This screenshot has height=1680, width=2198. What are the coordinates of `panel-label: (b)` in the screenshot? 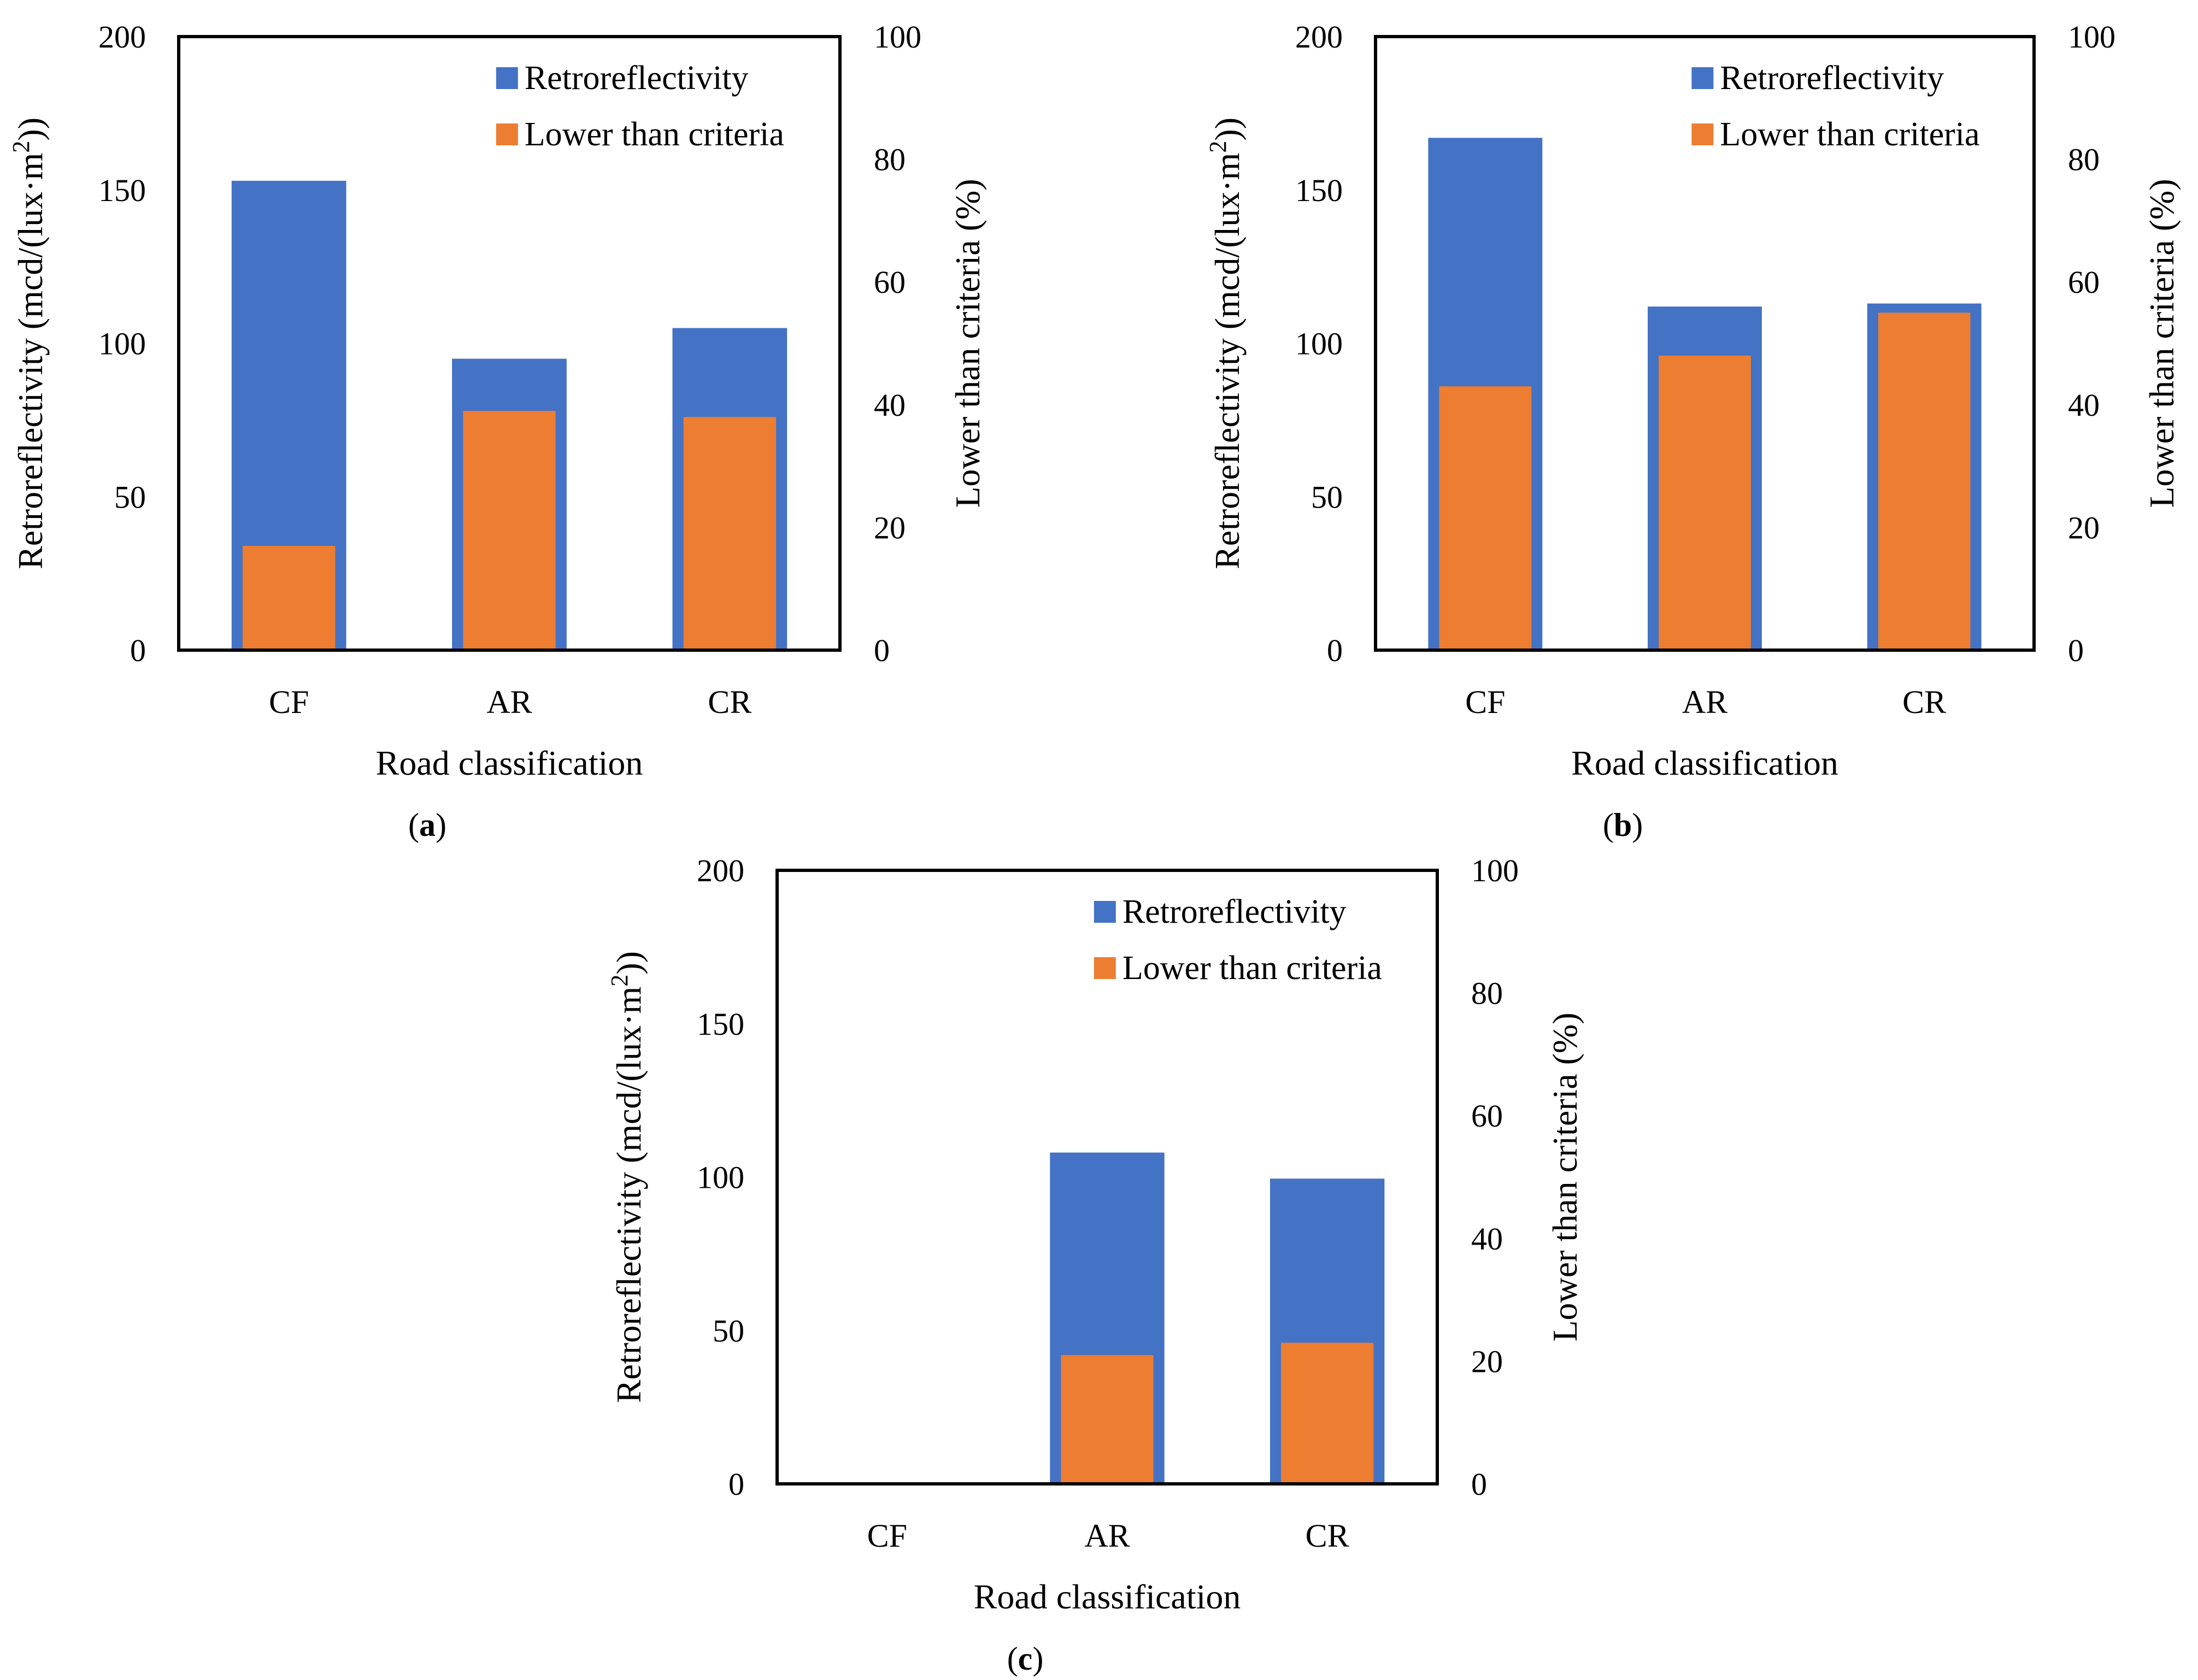 It's located at (1623, 825).